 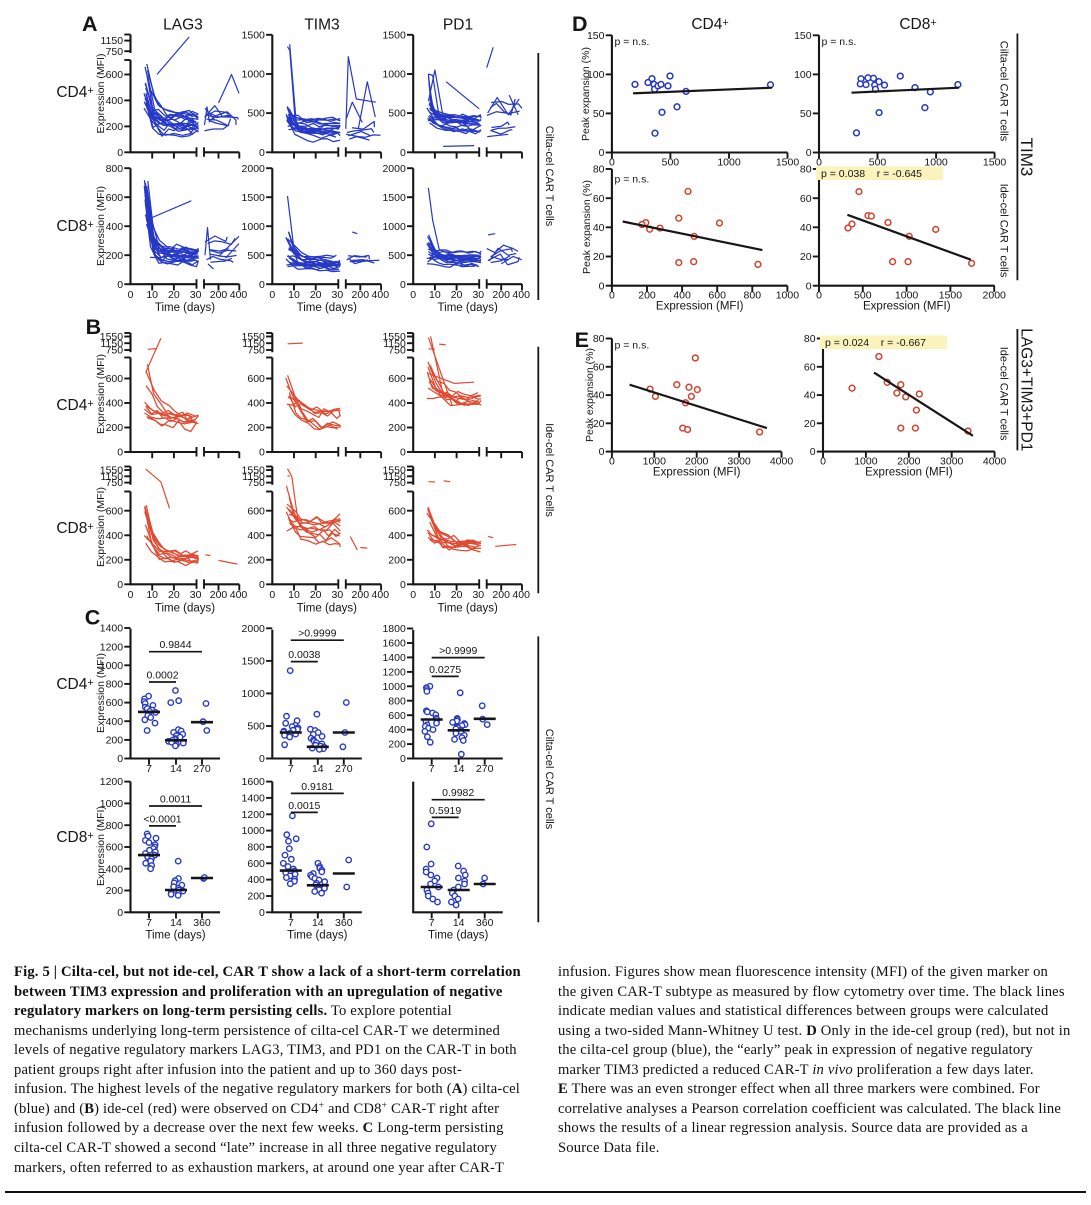 I want to click on svg-text: C, so click(x=93, y=618).